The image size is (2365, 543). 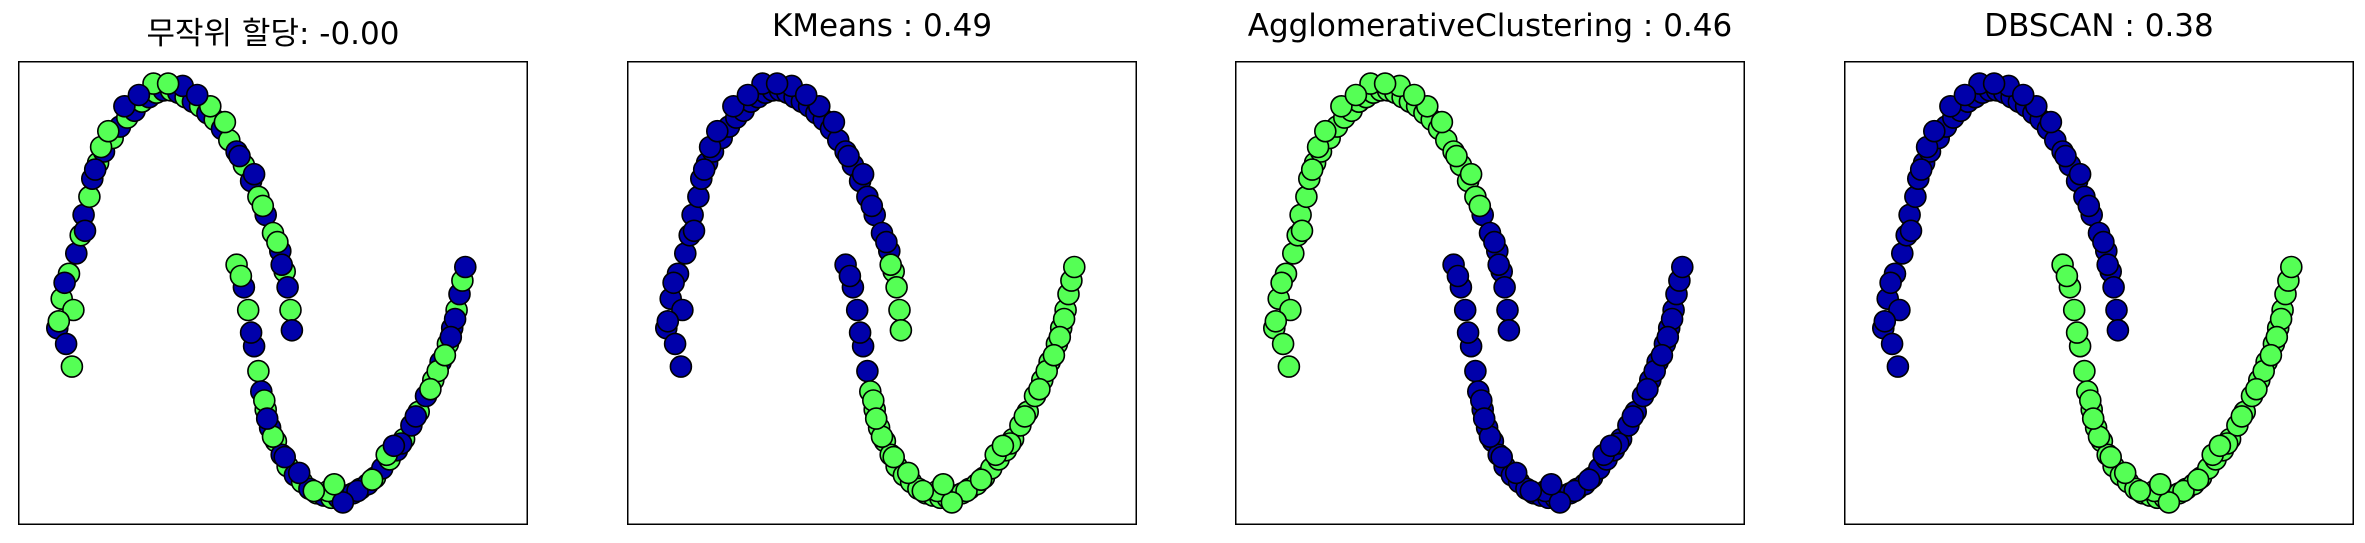 What do you see at coordinates (2099, 26) in the screenshot?
I see `chart-title: DBSCAN : 0.38` at bounding box center [2099, 26].